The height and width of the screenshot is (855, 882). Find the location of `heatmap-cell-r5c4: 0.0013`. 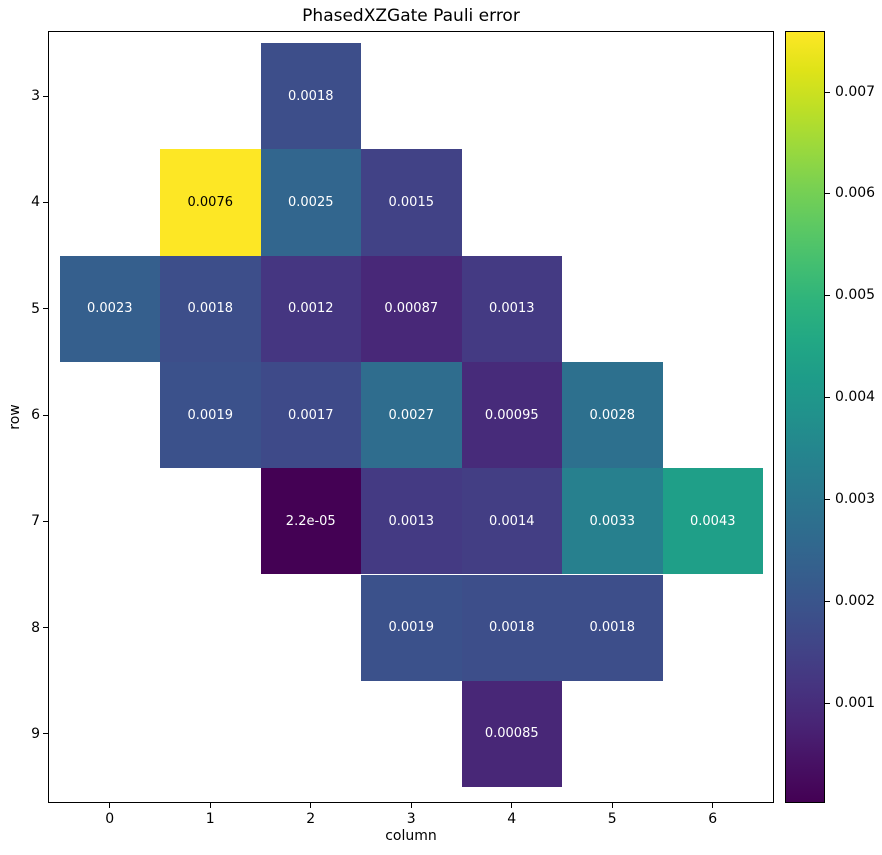

heatmap-cell-r5c4: 0.0013 is located at coordinates (511, 308).